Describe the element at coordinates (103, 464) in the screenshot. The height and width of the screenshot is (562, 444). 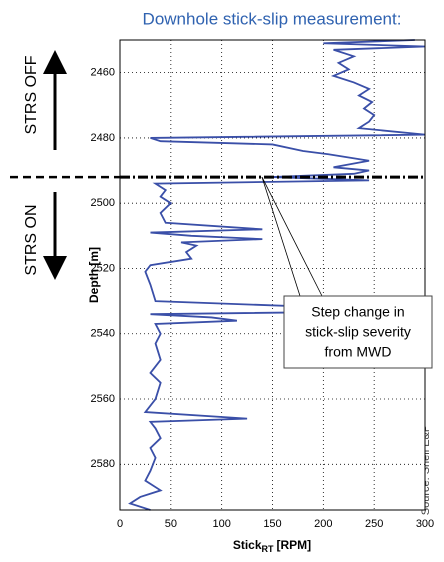
I see `y-tick-label: 2580` at that location.